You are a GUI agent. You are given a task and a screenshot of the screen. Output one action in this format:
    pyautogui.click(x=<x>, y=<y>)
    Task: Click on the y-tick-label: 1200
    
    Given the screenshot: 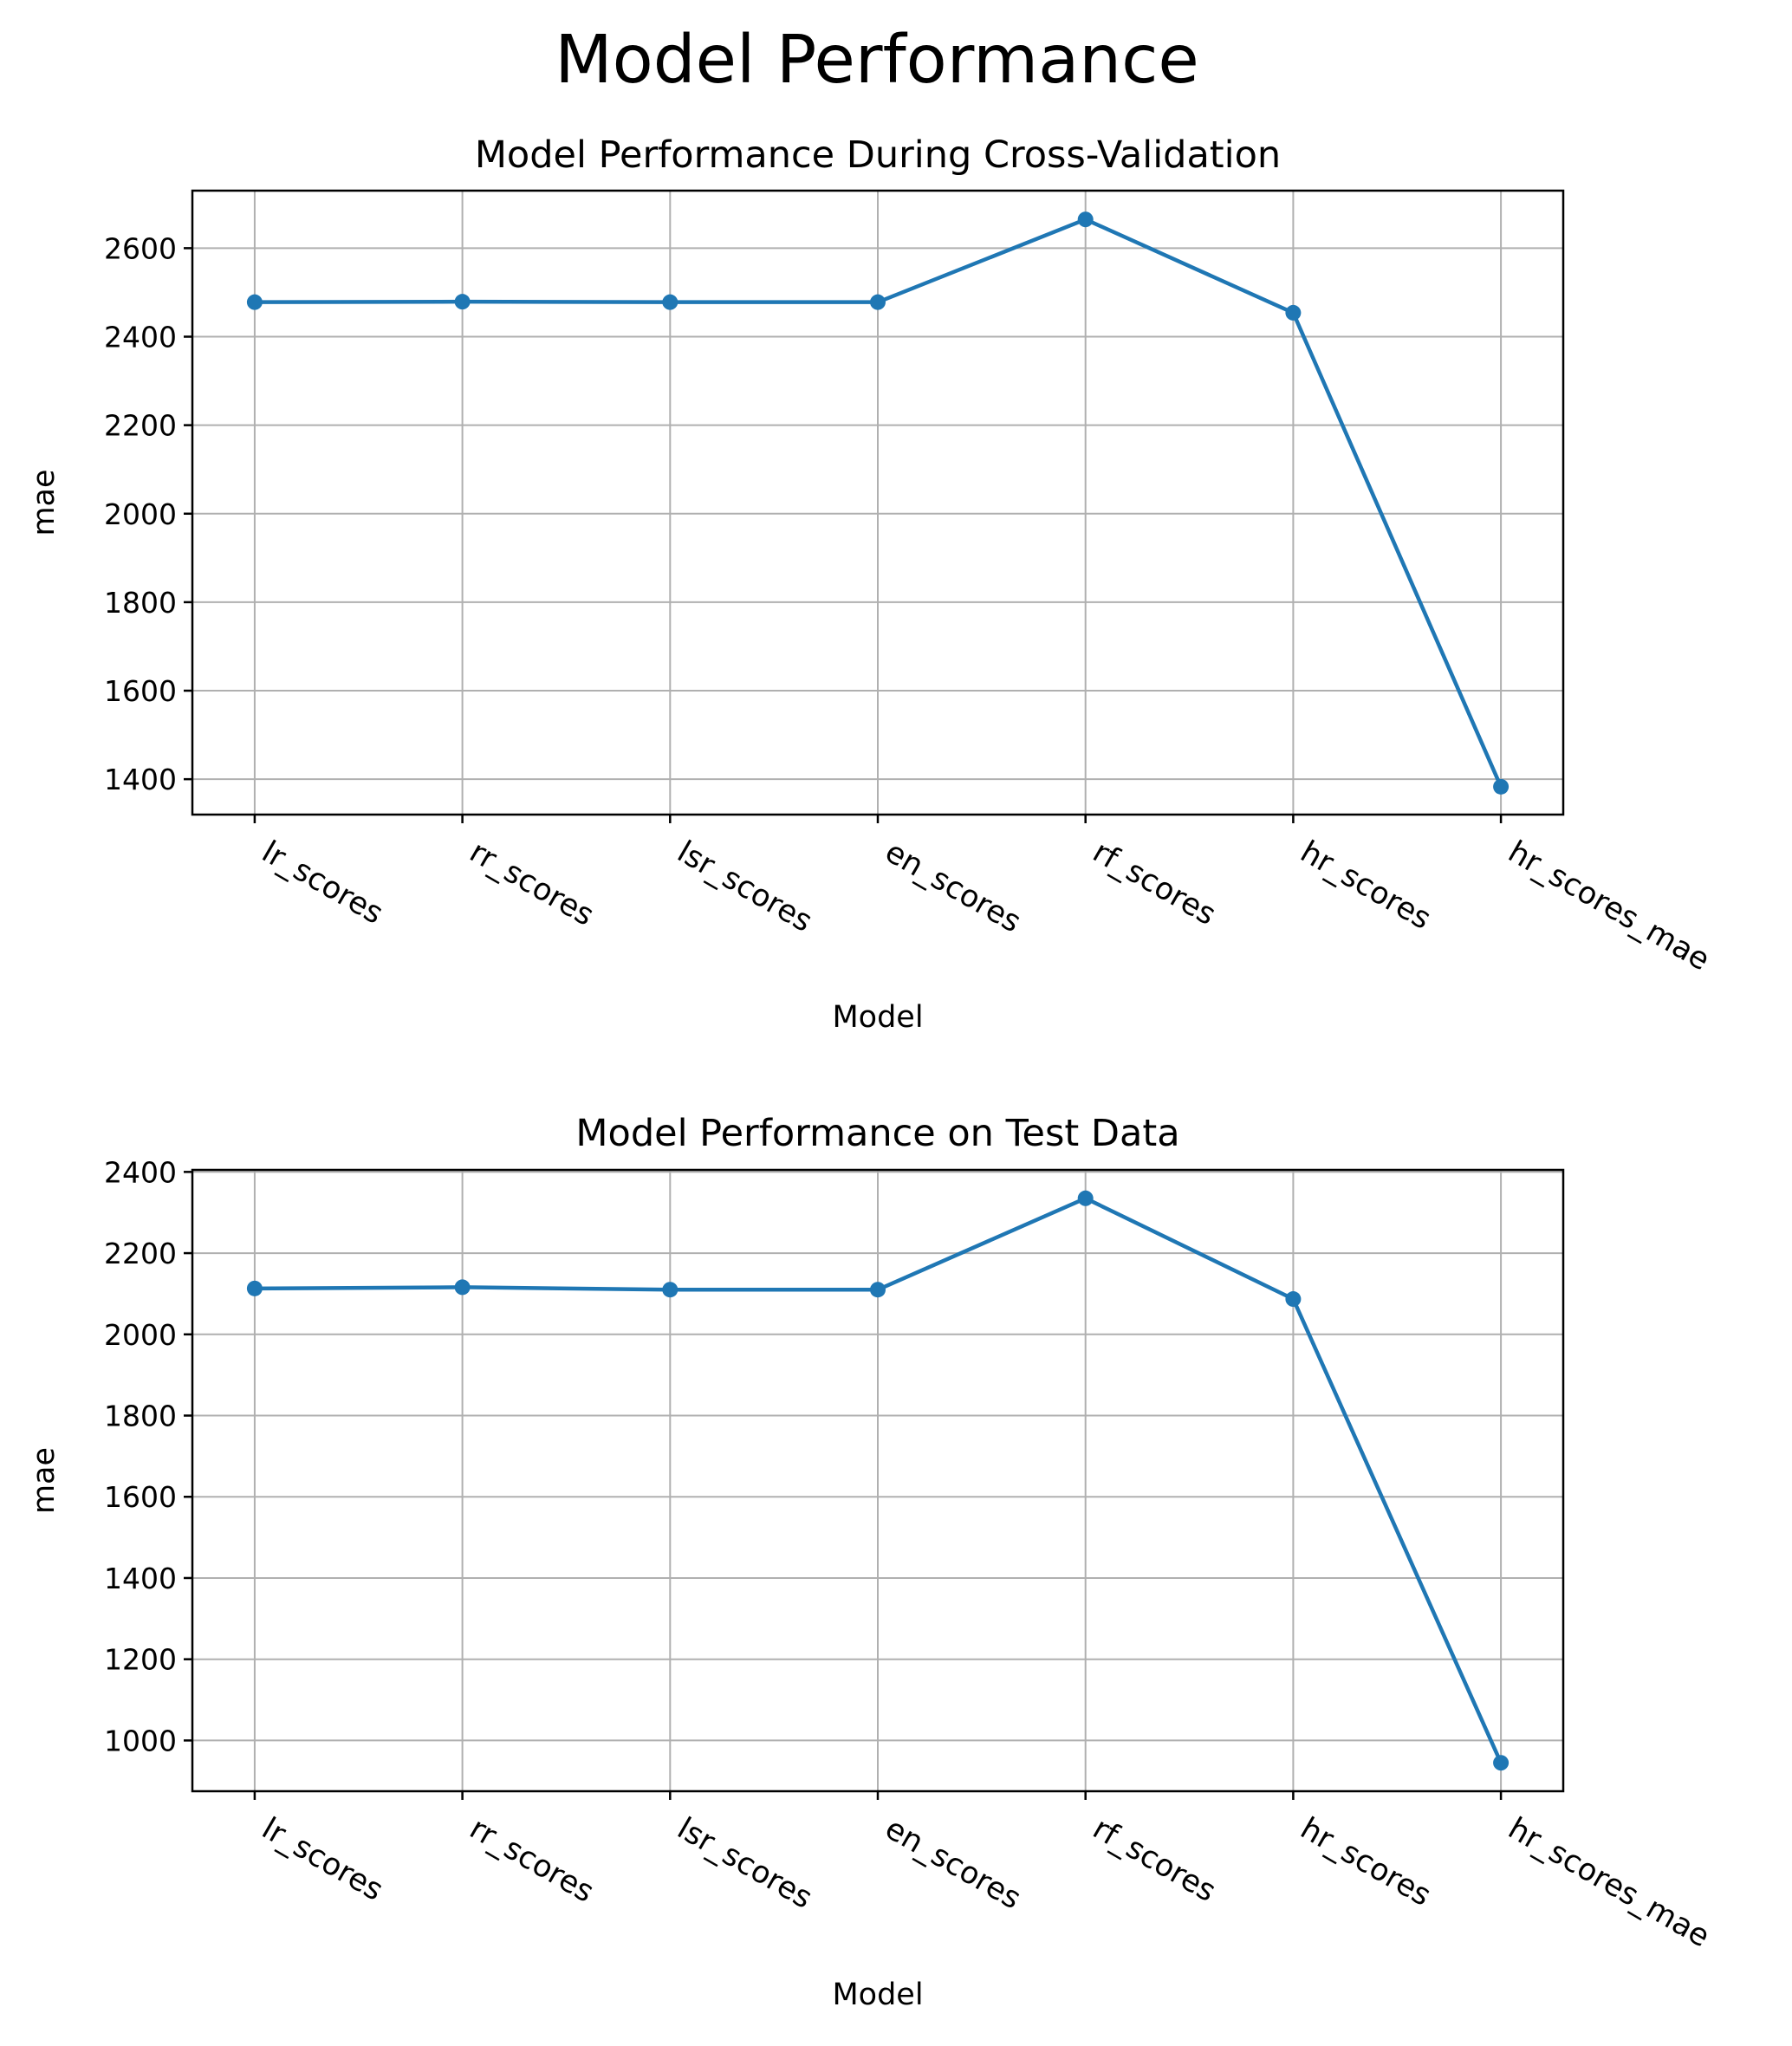 What is the action you would take?
    pyautogui.click(x=141, y=1660)
    